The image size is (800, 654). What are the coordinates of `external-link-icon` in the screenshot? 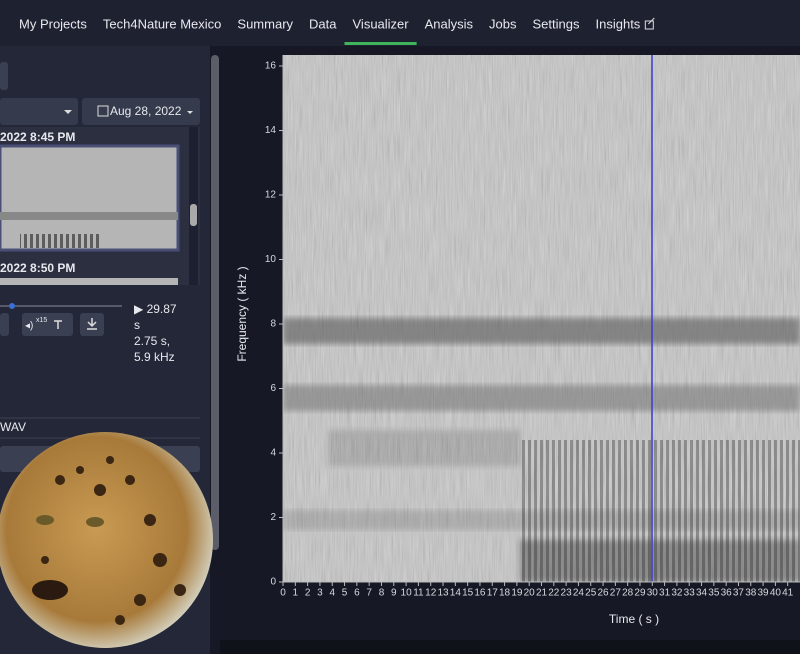 It's located at (649, 23).